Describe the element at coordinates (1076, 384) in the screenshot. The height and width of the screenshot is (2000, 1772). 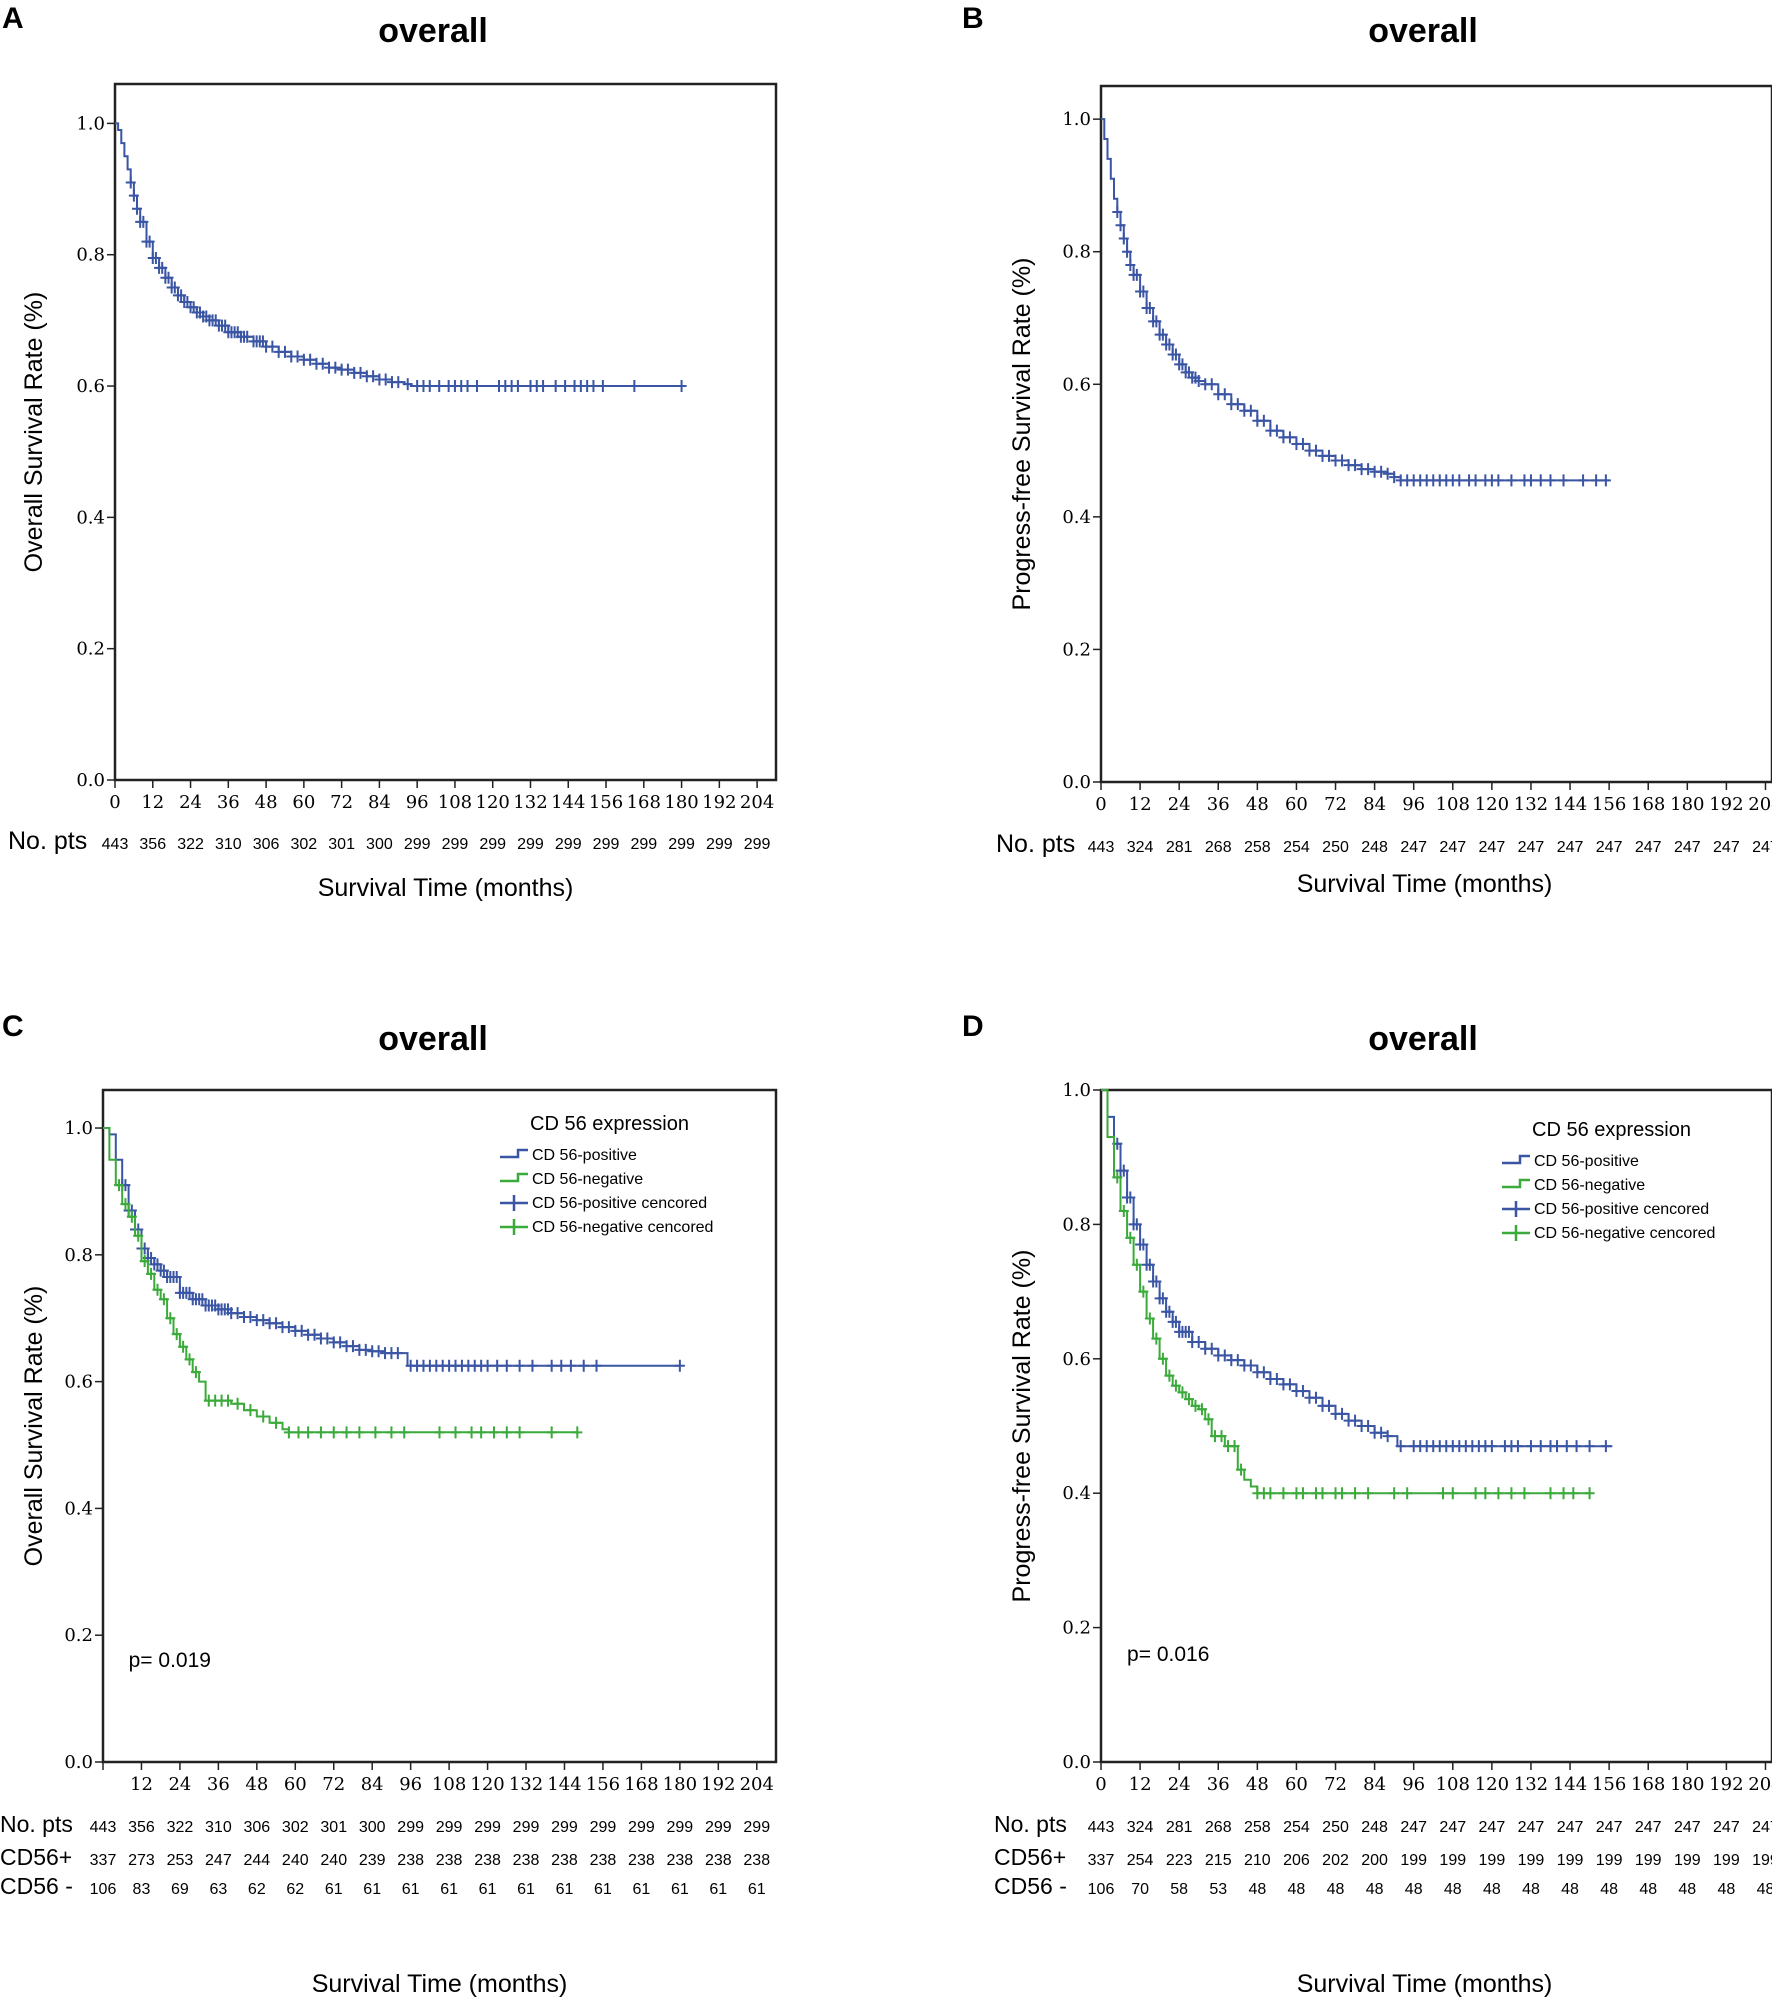
I see `y-tick-label: 0.6` at that location.